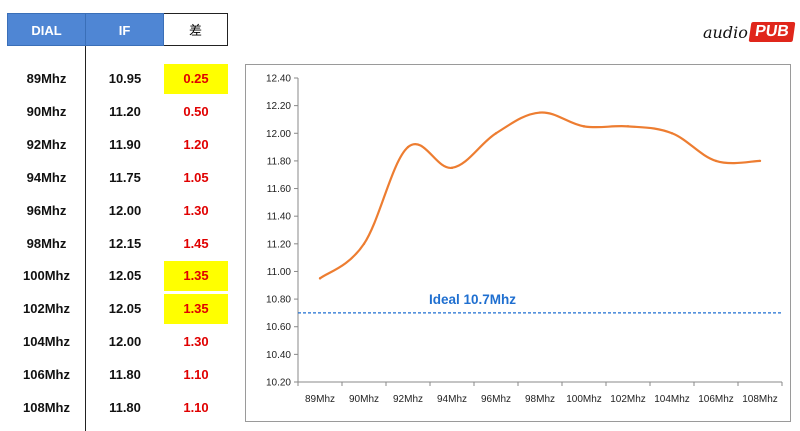 The width and height of the screenshot is (800, 431). I want to click on audiopub-logo: audio PUB, so click(749, 32).